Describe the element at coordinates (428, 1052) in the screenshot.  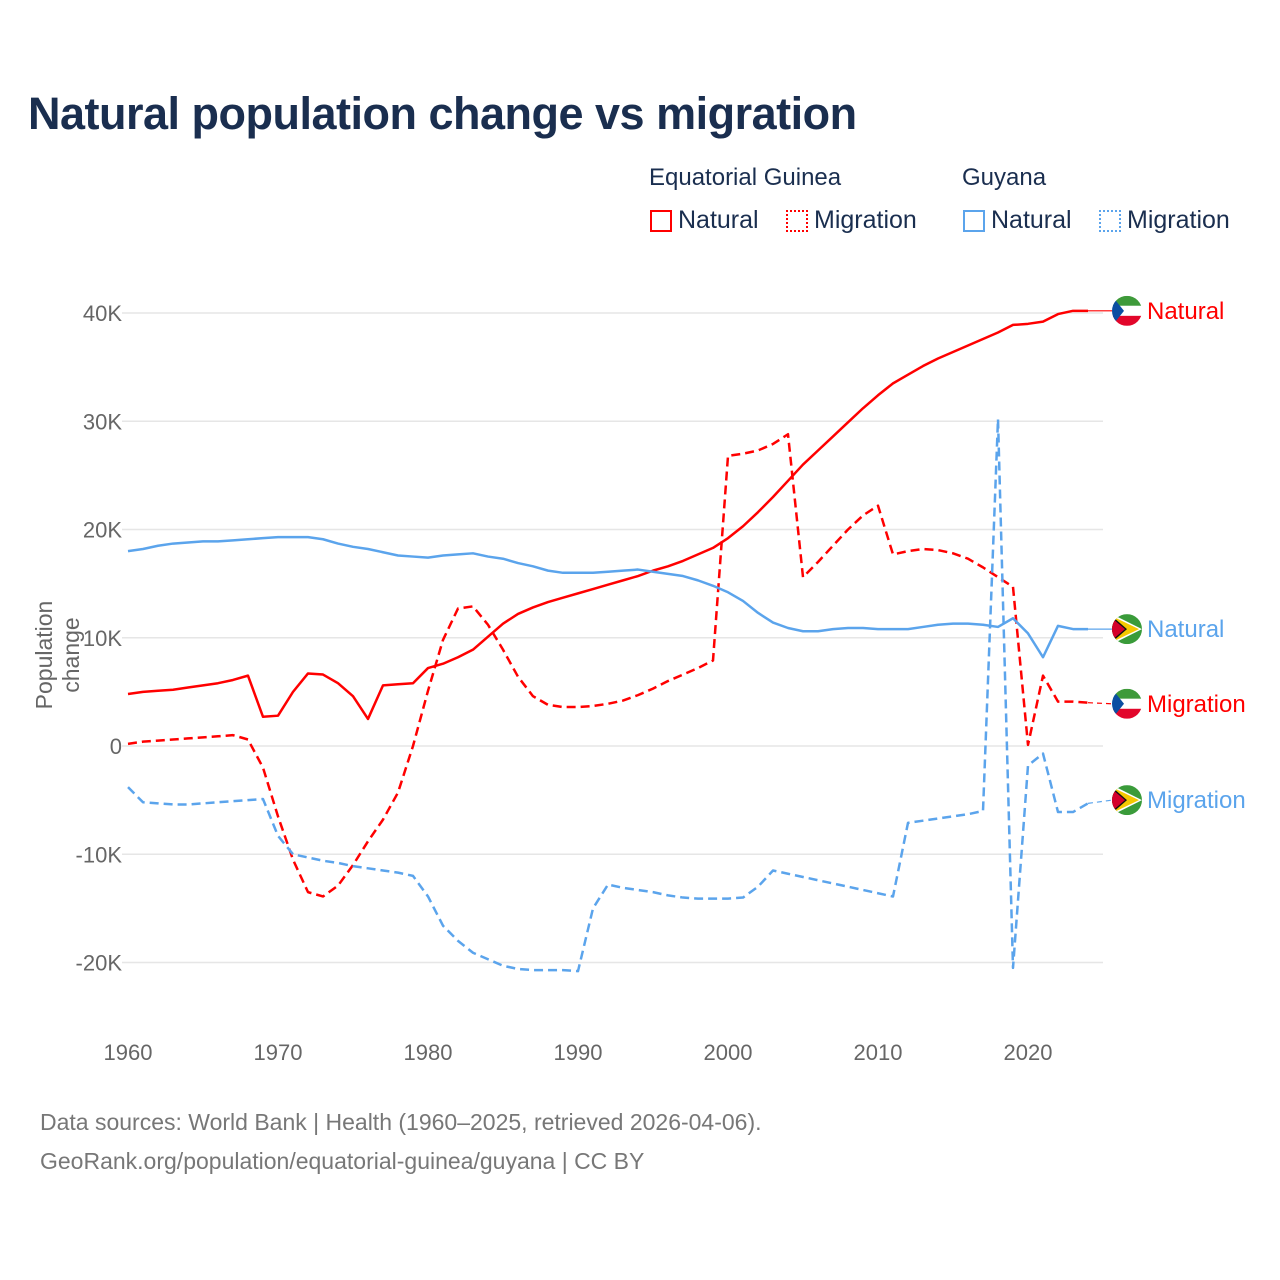
I see `x-tick-label: 1980` at that location.